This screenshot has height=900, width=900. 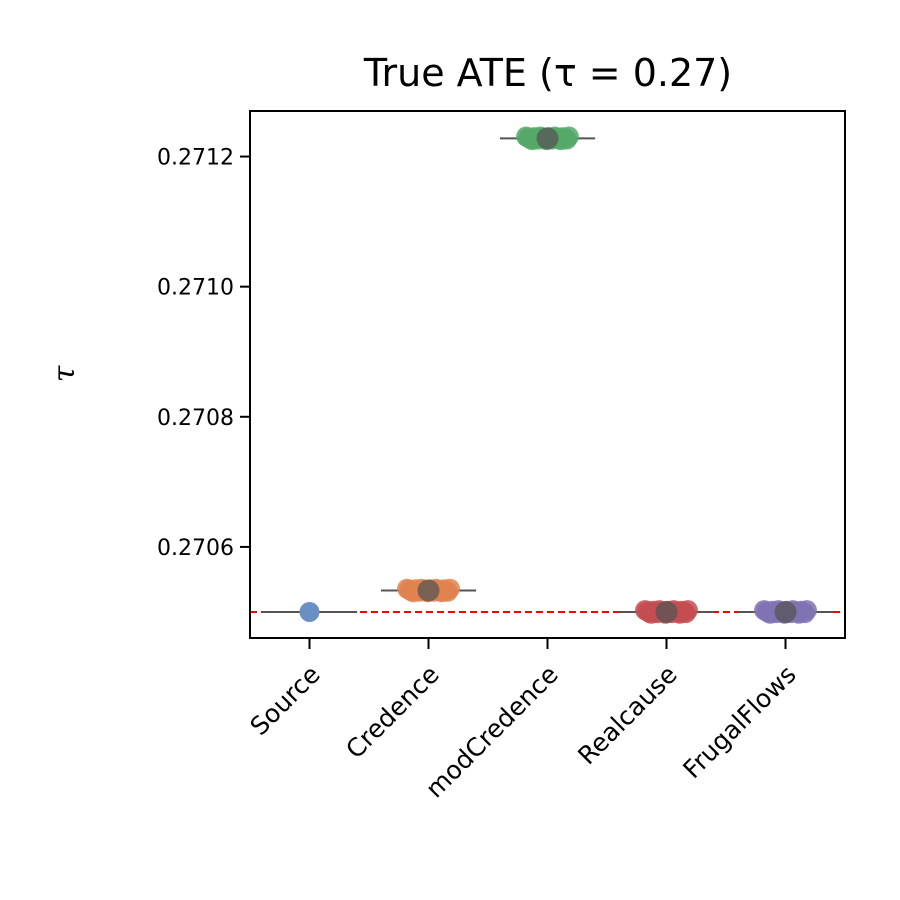 What do you see at coordinates (195, 418) in the screenshot?
I see `y-tick-label: 0.2708` at bounding box center [195, 418].